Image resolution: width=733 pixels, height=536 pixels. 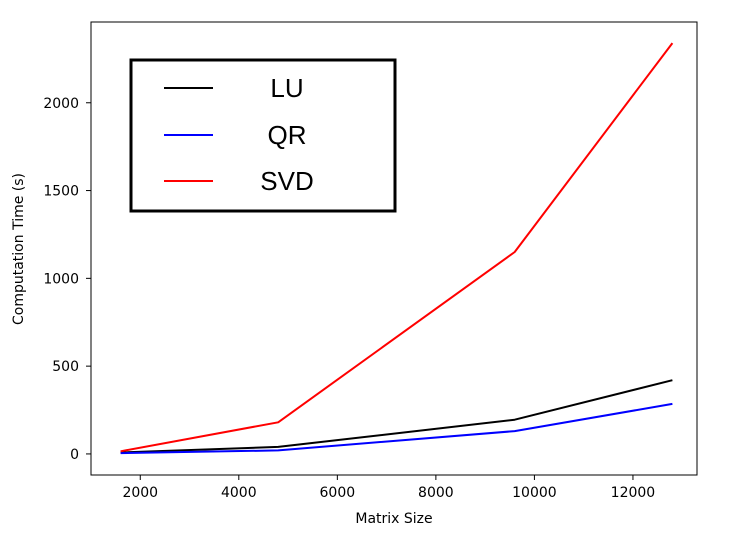 I want to click on y-tick-label: 1000, so click(x=61, y=279).